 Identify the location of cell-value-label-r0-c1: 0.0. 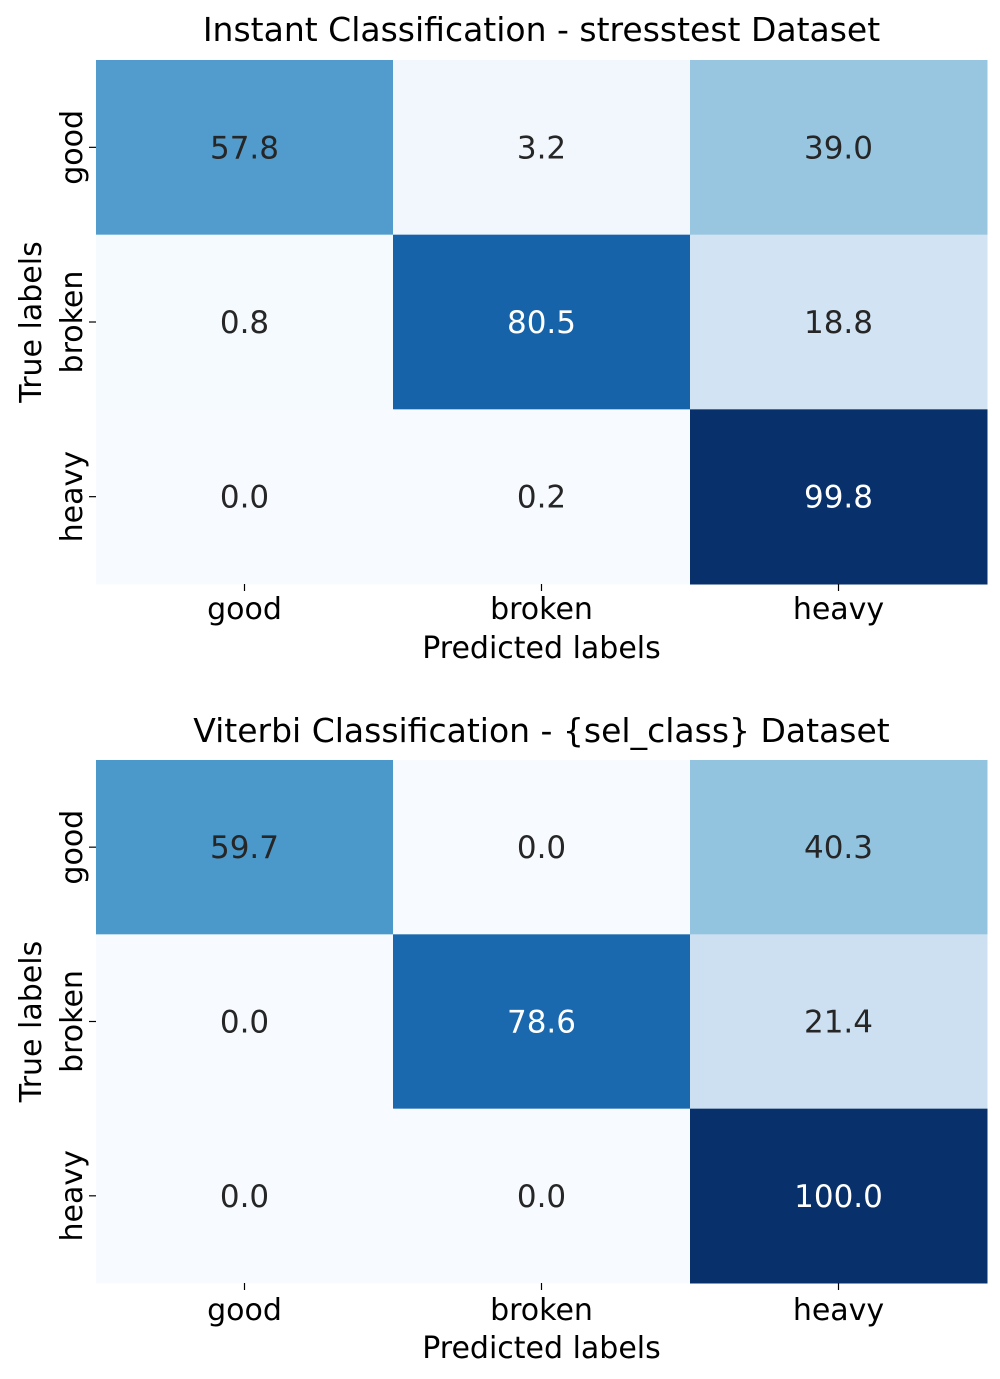
(541, 848).